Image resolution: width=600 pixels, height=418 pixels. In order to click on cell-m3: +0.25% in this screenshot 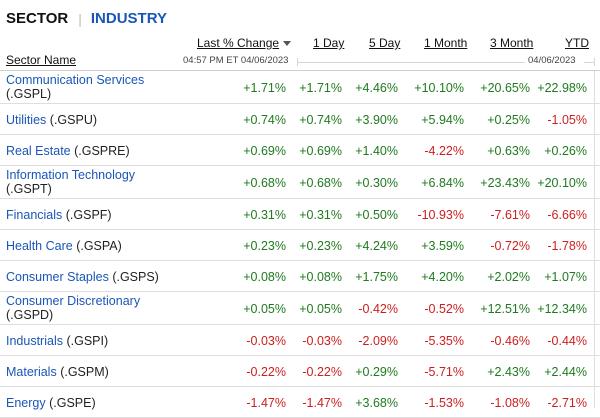, I will do `click(508, 120)`.